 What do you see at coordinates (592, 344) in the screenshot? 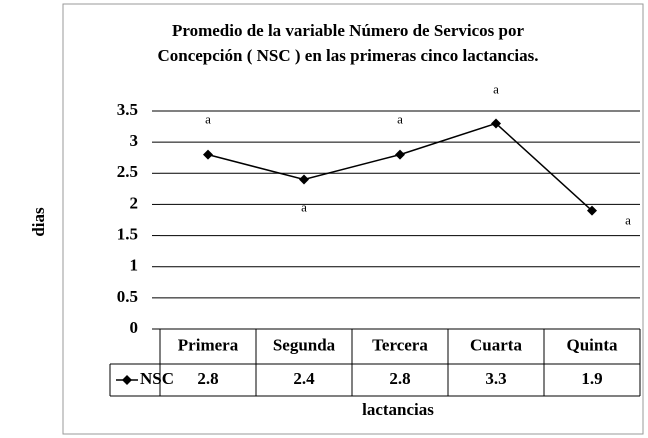
I see `x-tick-label: Quinta` at bounding box center [592, 344].